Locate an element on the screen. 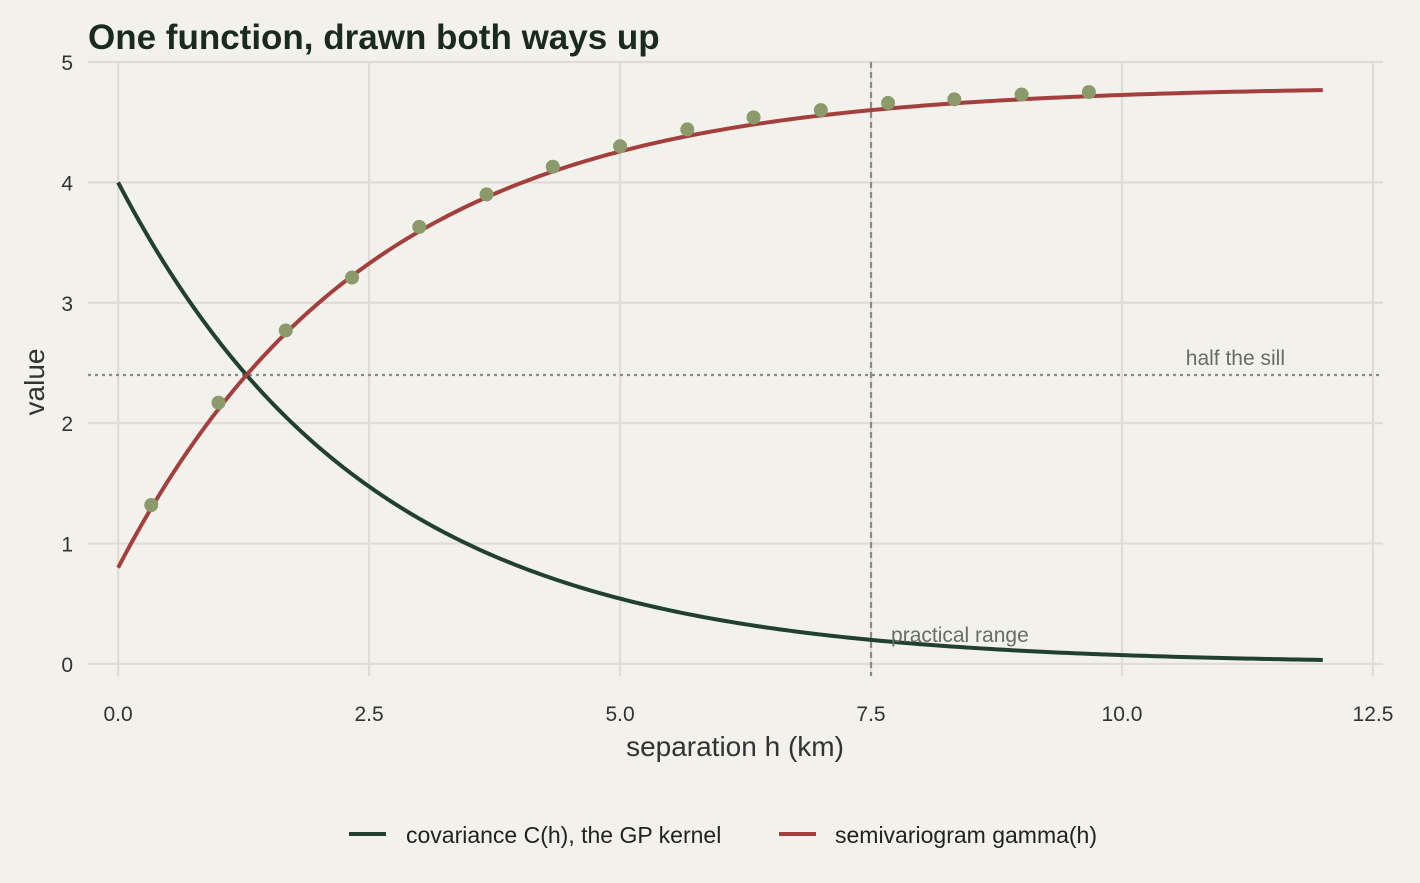 The width and height of the screenshot is (1420, 883). y-axis-title: value is located at coordinates (34, 382).